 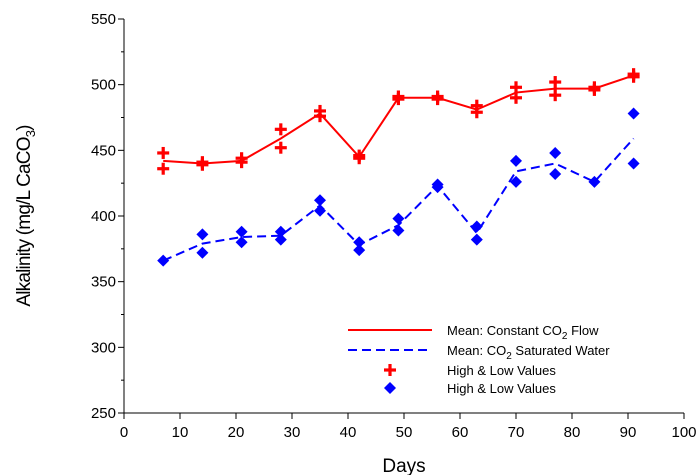 What do you see at coordinates (30, 133) in the screenshot?
I see `y-axis-title-subscript: 3` at bounding box center [30, 133].